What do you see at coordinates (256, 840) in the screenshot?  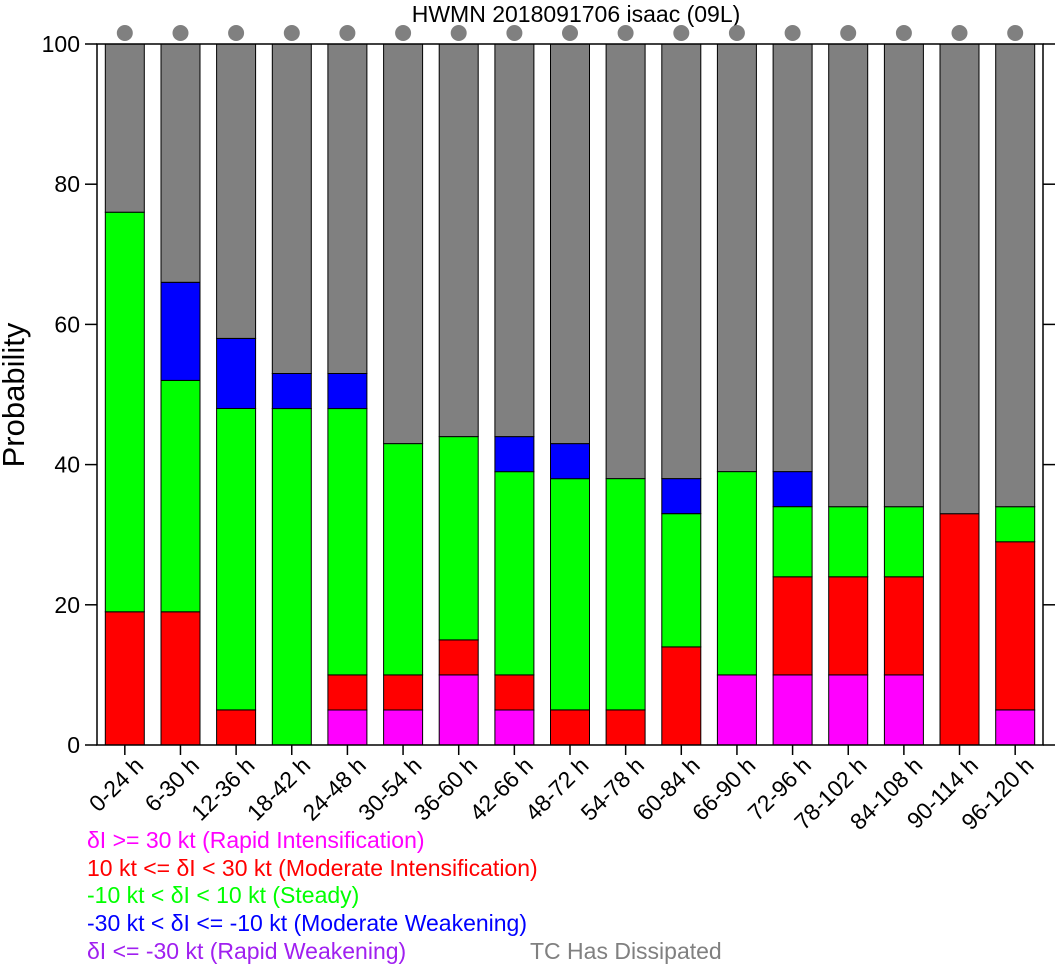 I see `legend-entry: δI >= 30 kt (Rapid Intensification)` at bounding box center [256, 840].